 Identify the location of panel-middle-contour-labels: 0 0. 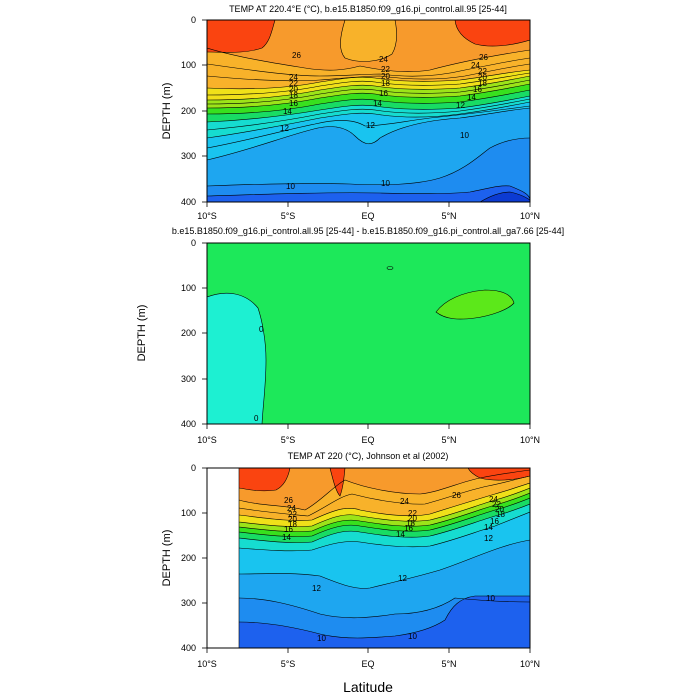
(259, 374).